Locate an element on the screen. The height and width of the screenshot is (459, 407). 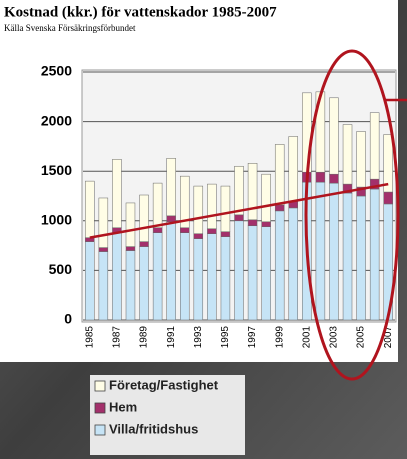
x-tick-label: 2005 is located at coordinates (361, 337).